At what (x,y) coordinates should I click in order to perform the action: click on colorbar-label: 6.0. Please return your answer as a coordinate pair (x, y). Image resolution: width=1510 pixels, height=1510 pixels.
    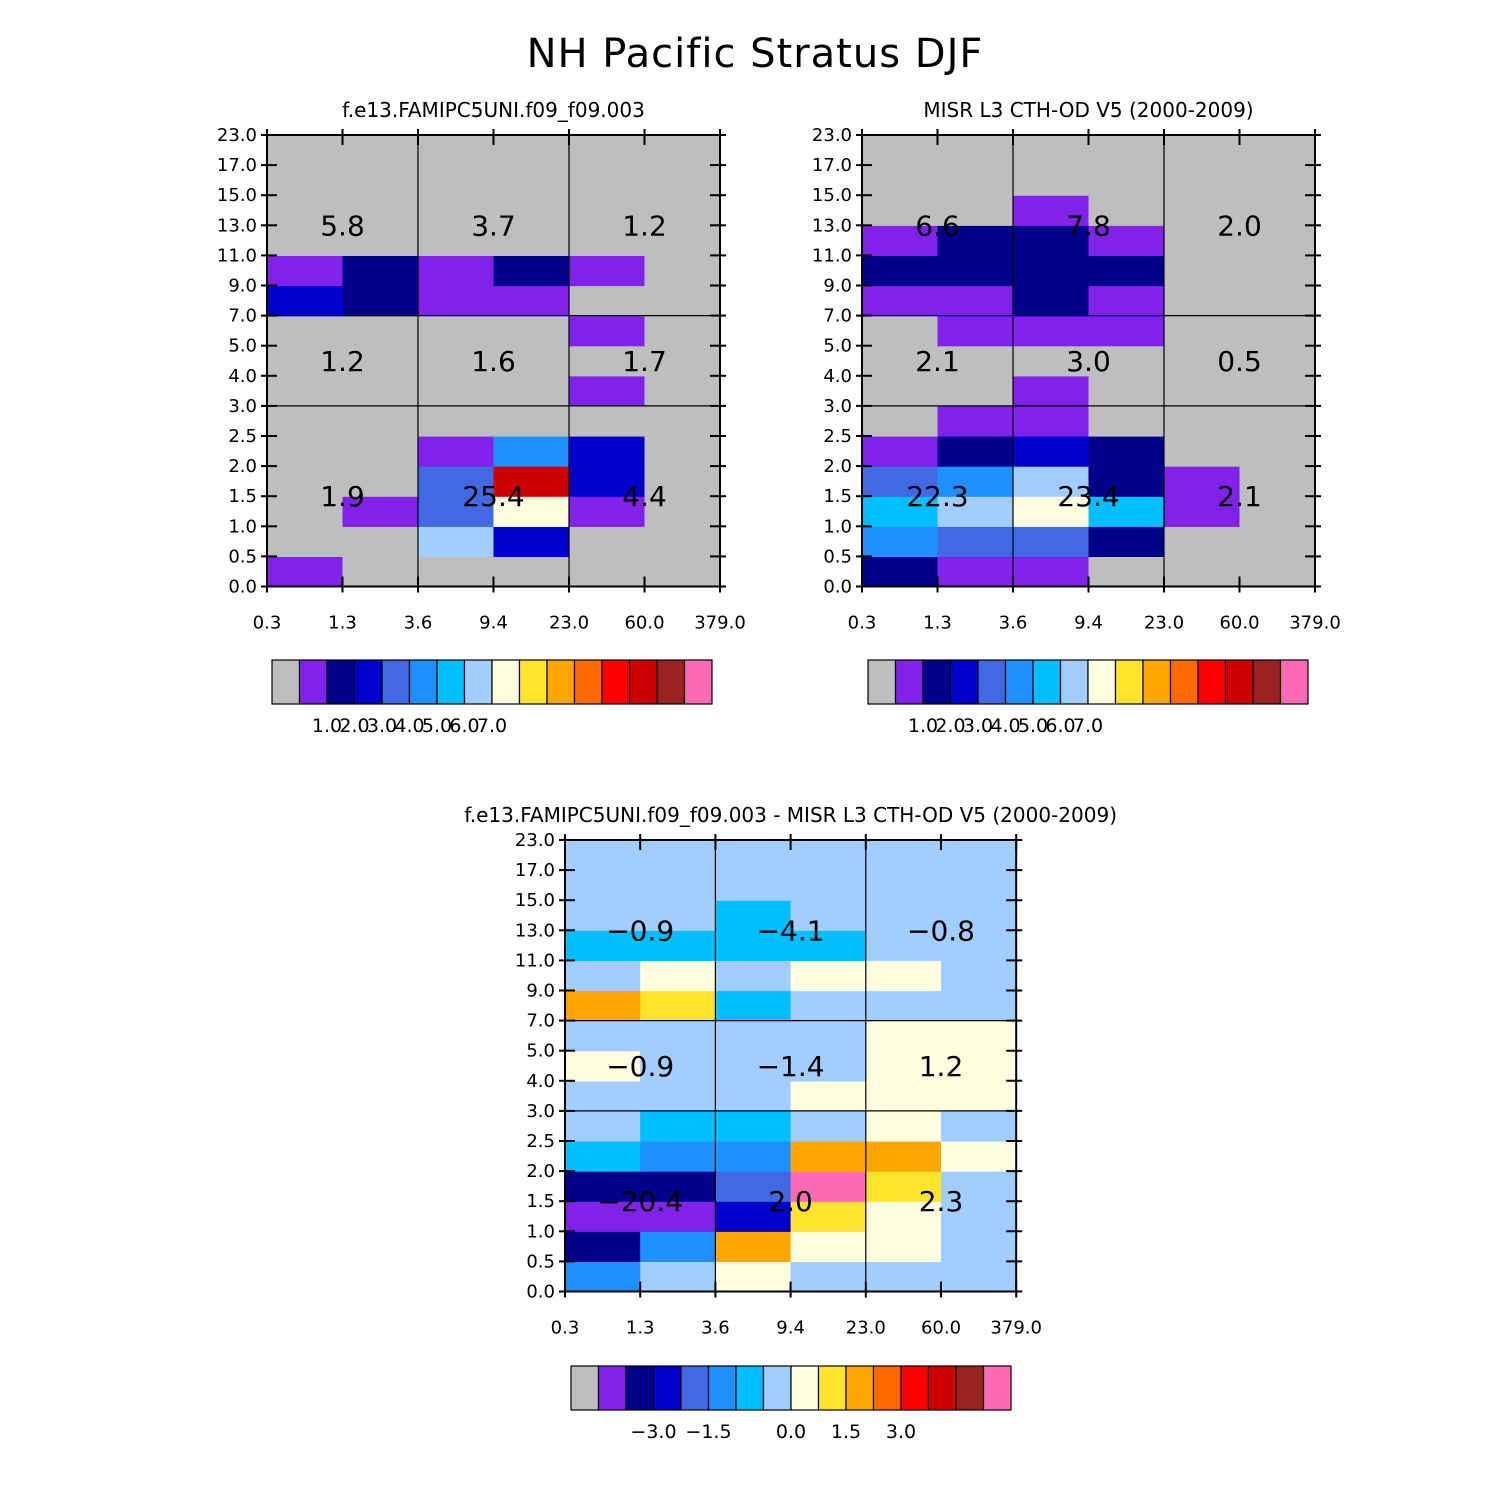
    Looking at the image, I should click on (464, 726).